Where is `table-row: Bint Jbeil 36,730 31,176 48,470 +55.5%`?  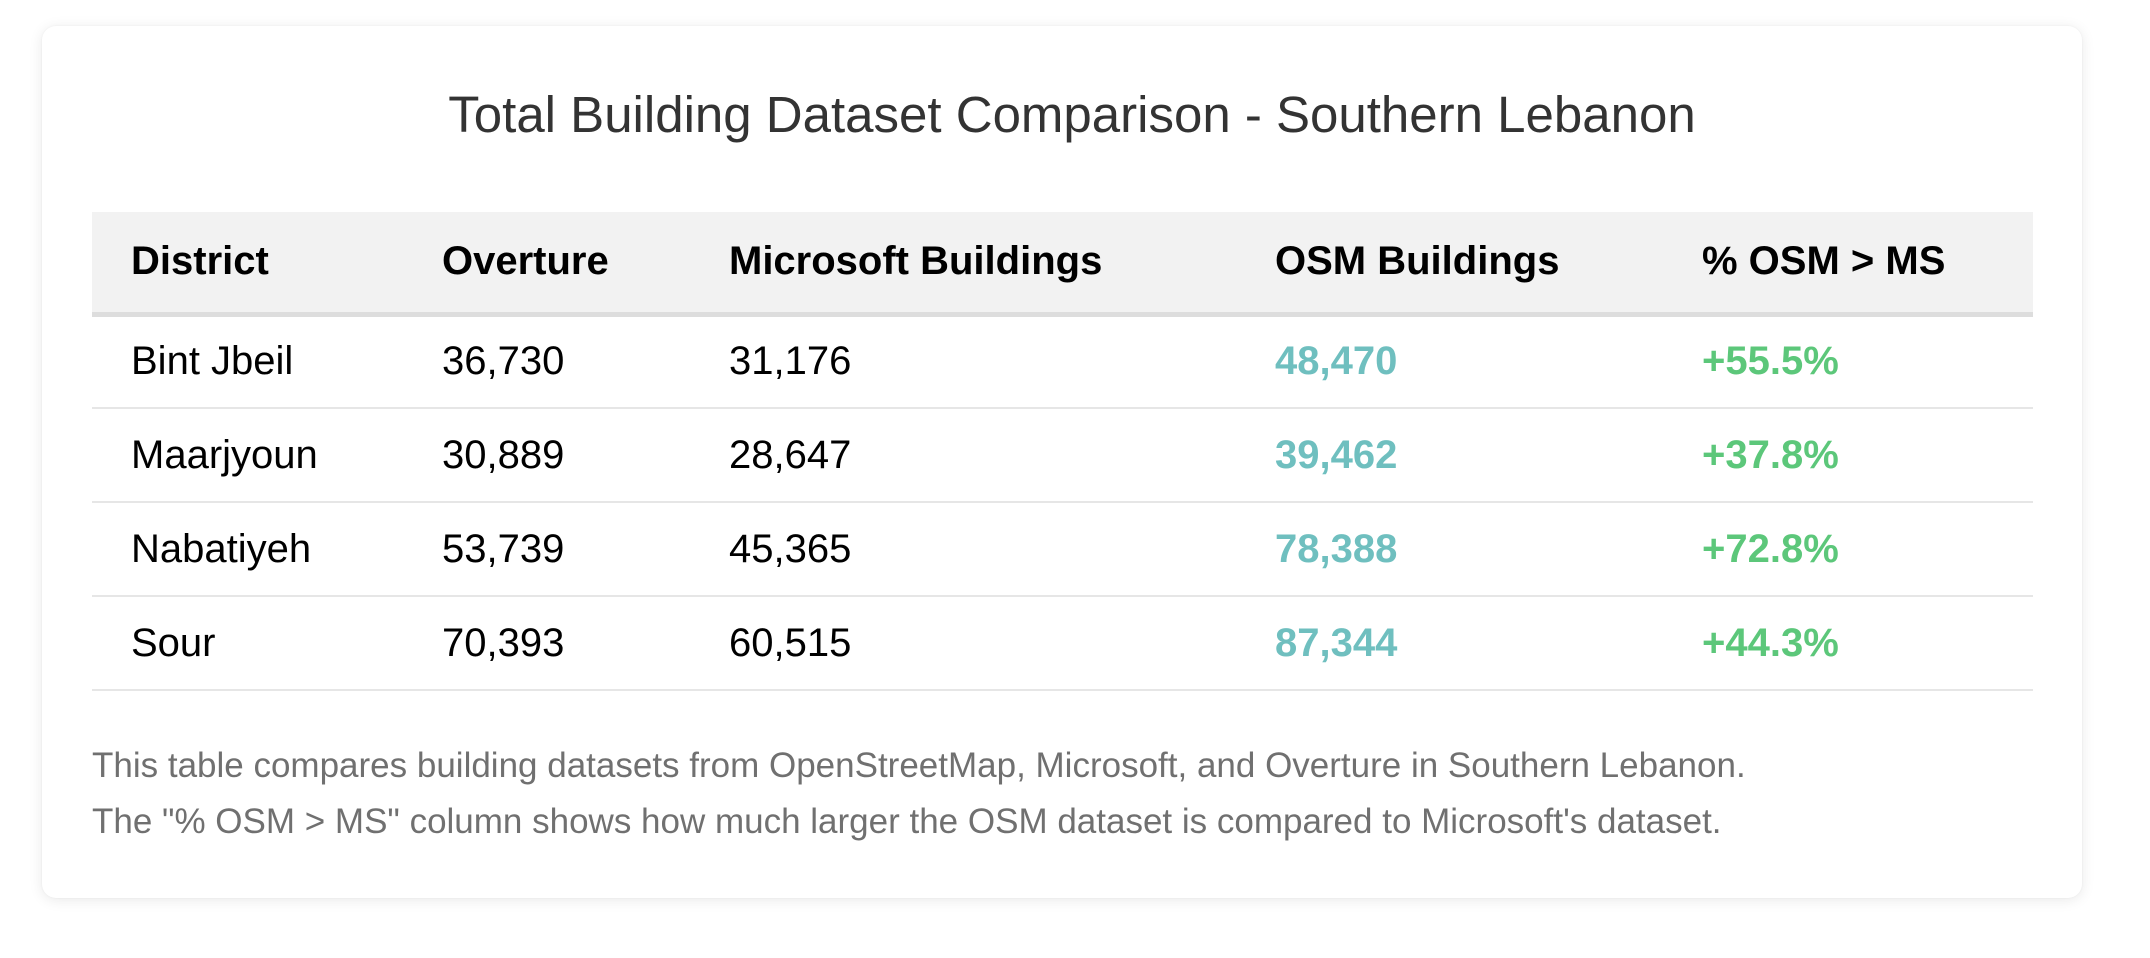 table-row: Bint Jbeil 36,730 31,176 48,470 +55.5% is located at coordinates (1062, 361).